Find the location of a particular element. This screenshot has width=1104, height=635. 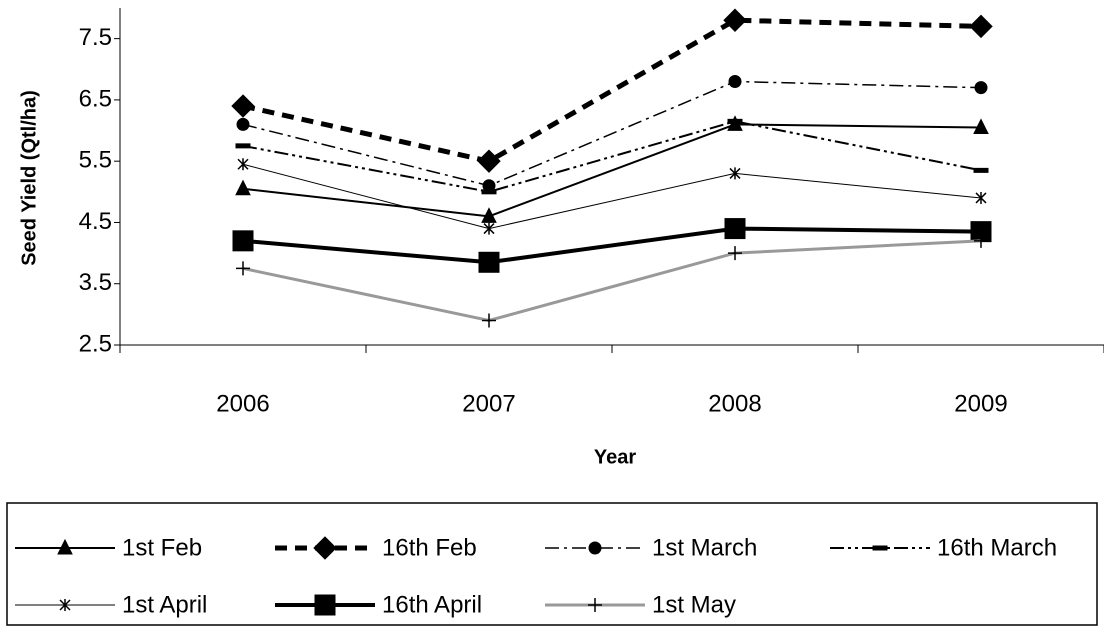

legend-label: 16th April is located at coordinates (432, 604).